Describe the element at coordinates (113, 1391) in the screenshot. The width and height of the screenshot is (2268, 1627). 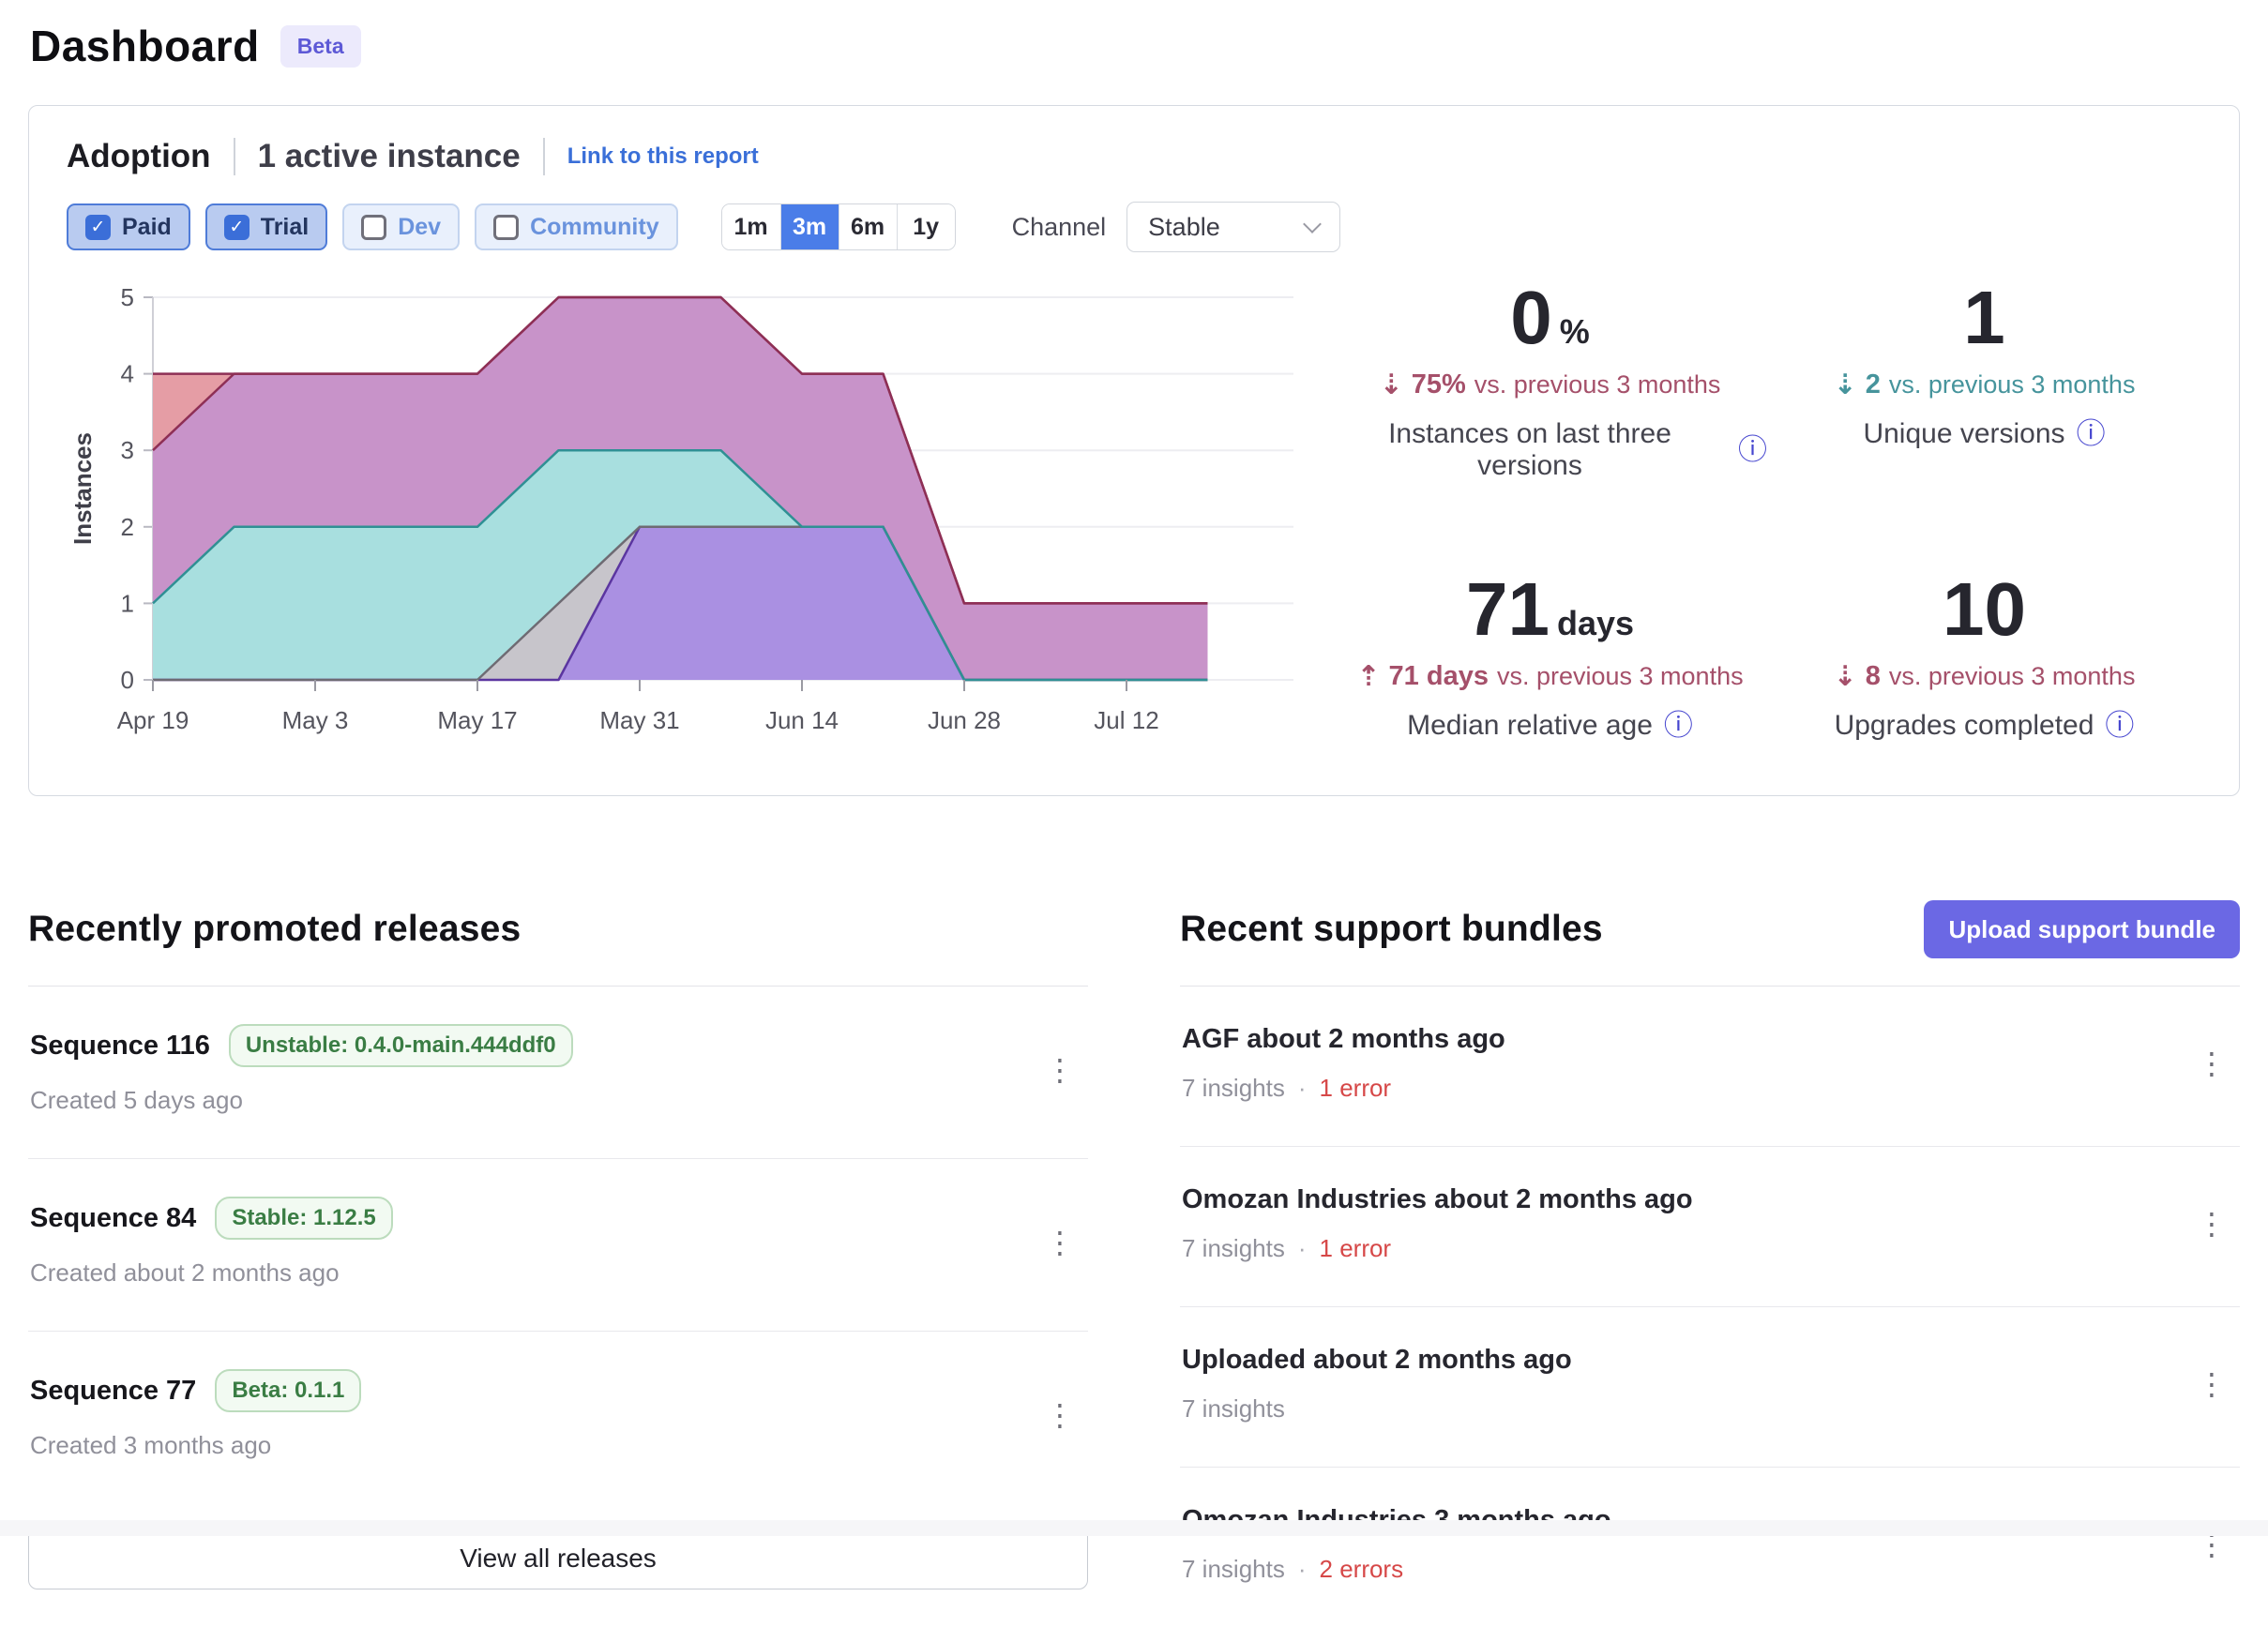
I see `release-title: Sequence 77` at that location.